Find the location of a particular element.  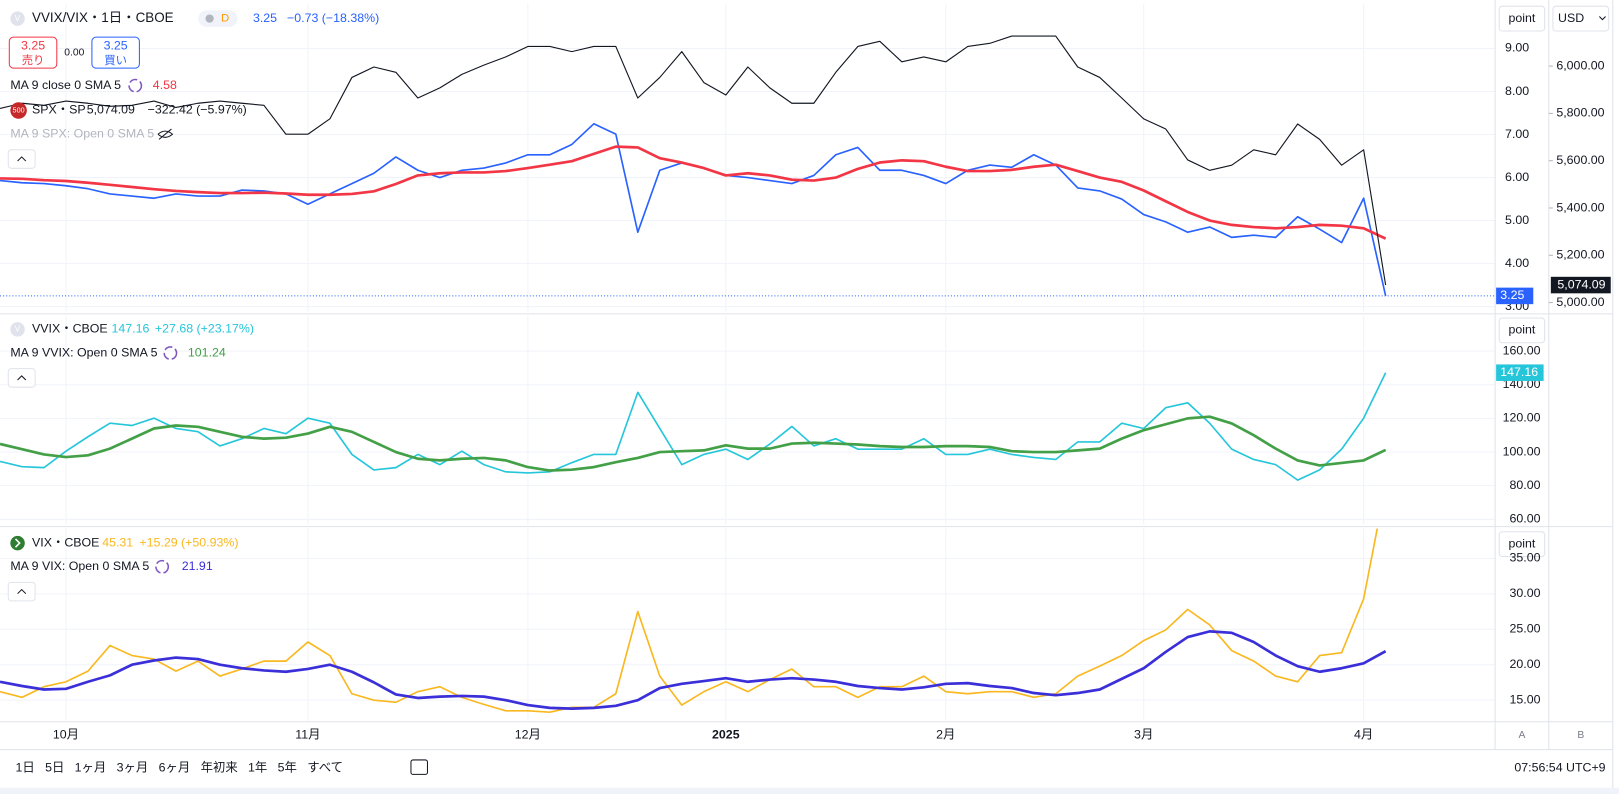

x-tick-label: 2025 is located at coordinates (726, 734).